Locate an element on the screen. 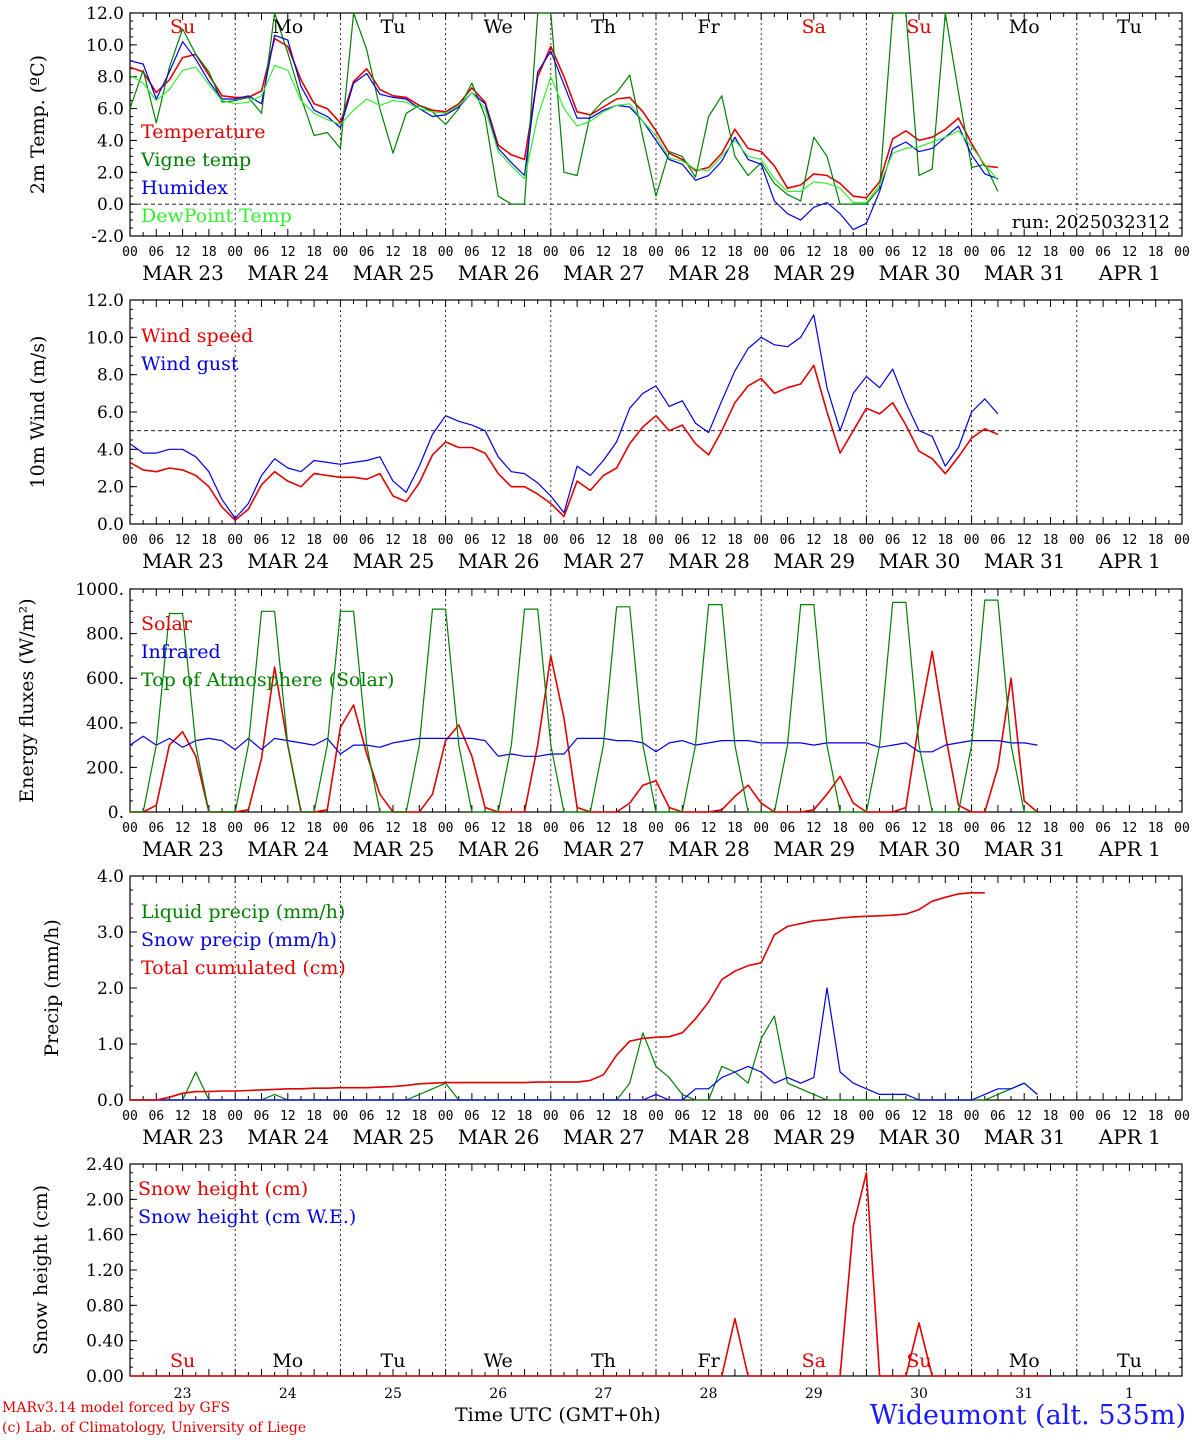 The width and height of the screenshot is (1194, 1440). legend-entry: Infrared is located at coordinates (181, 652).